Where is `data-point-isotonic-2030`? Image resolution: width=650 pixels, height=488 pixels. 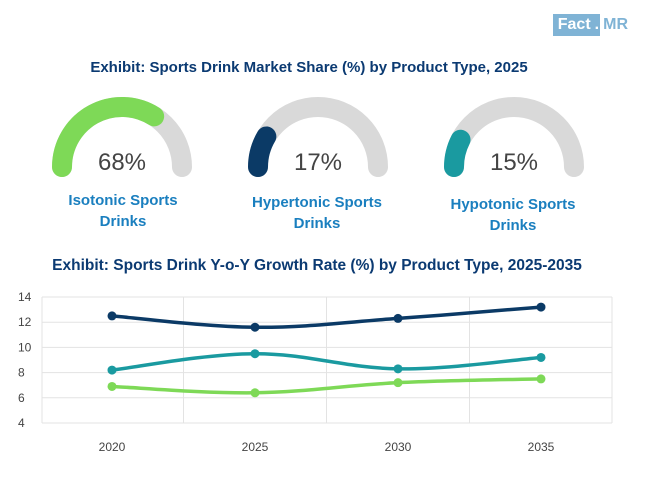 data-point-isotonic-2030 is located at coordinates (398, 383).